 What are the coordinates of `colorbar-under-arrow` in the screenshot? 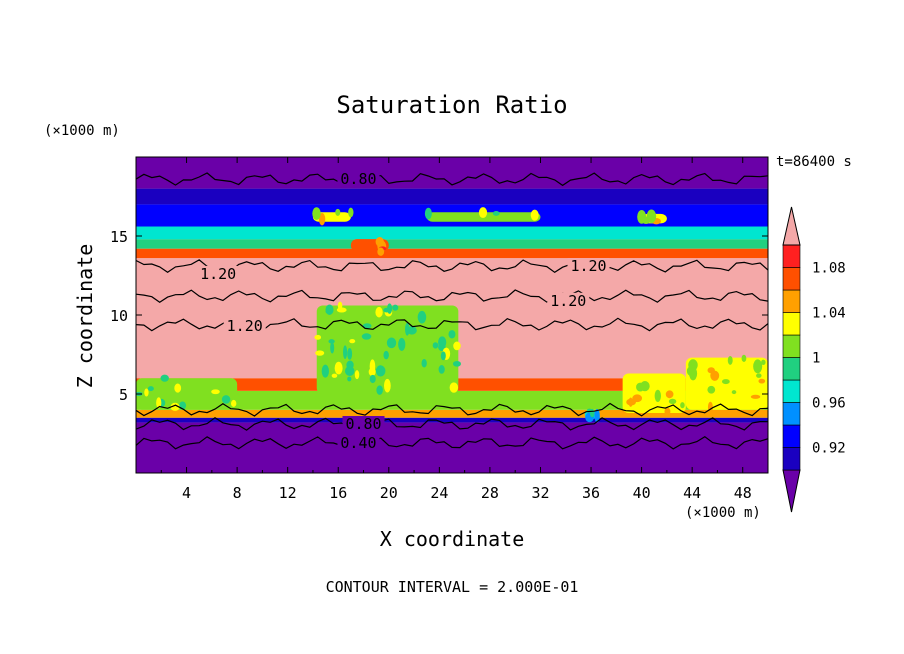 It's located at (791, 491).